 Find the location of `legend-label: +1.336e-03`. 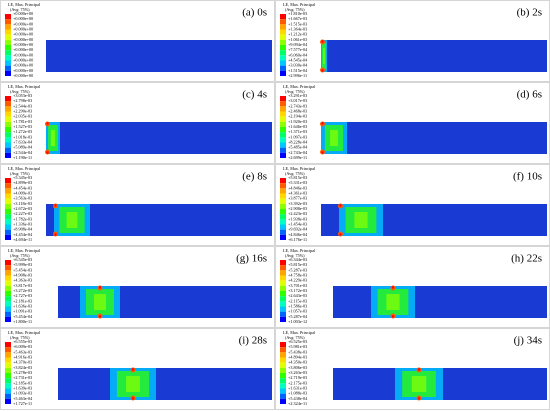

legend-label: +1.336e-03 is located at coordinates (22, 223).